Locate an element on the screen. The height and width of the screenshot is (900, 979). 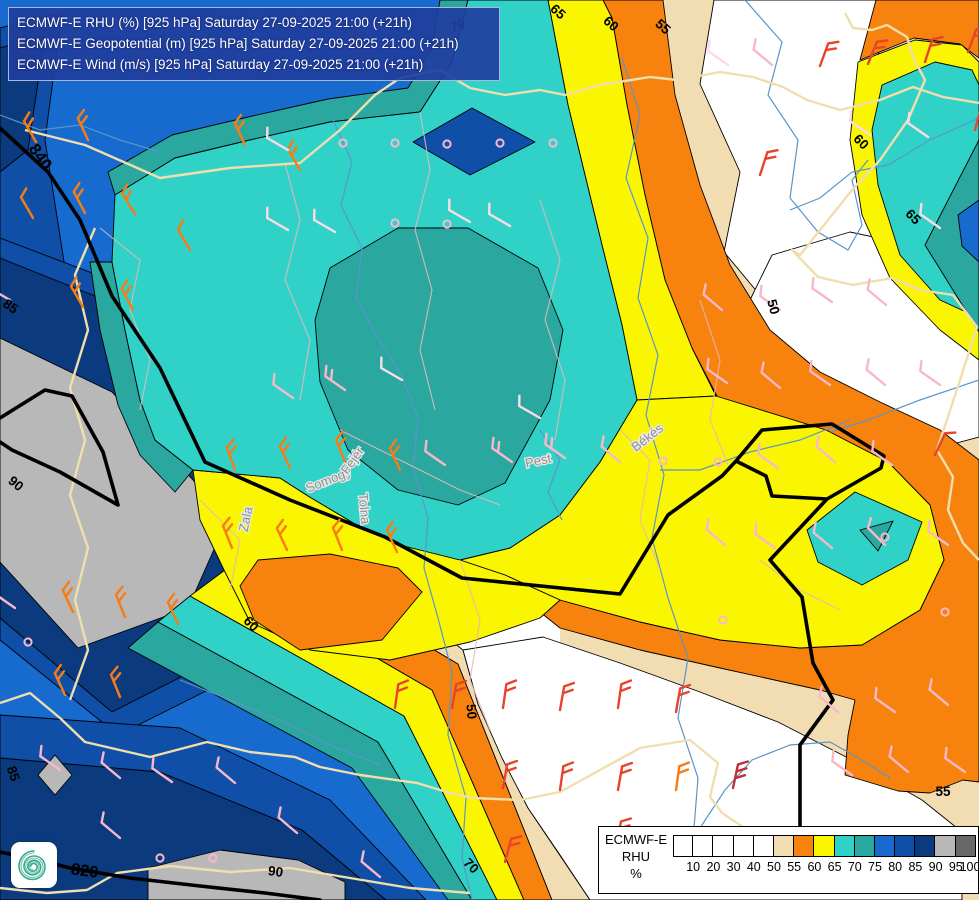
legend-tick-label: 10 is located at coordinates (693, 867).